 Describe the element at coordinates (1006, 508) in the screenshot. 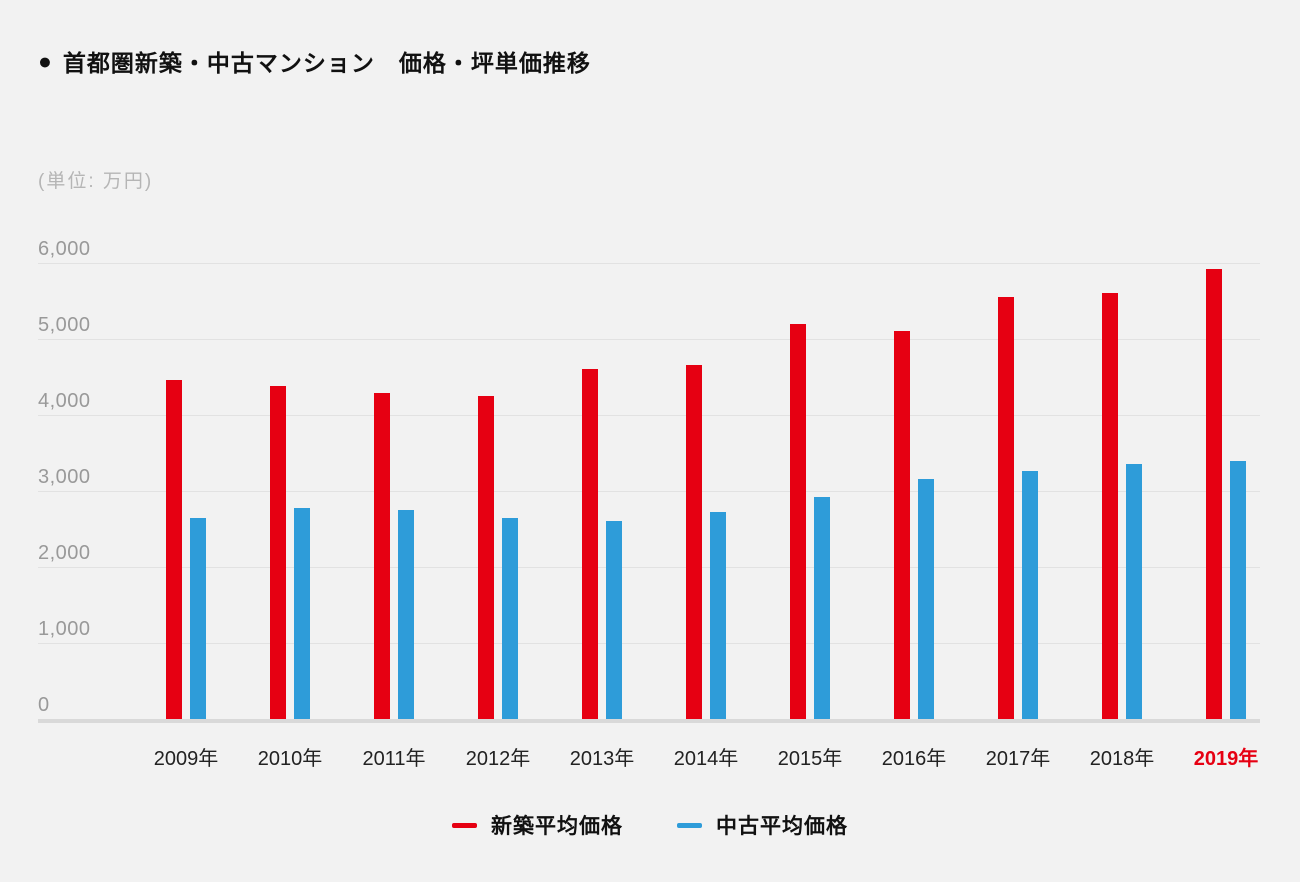

I see `bar-new-2017年` at that location.